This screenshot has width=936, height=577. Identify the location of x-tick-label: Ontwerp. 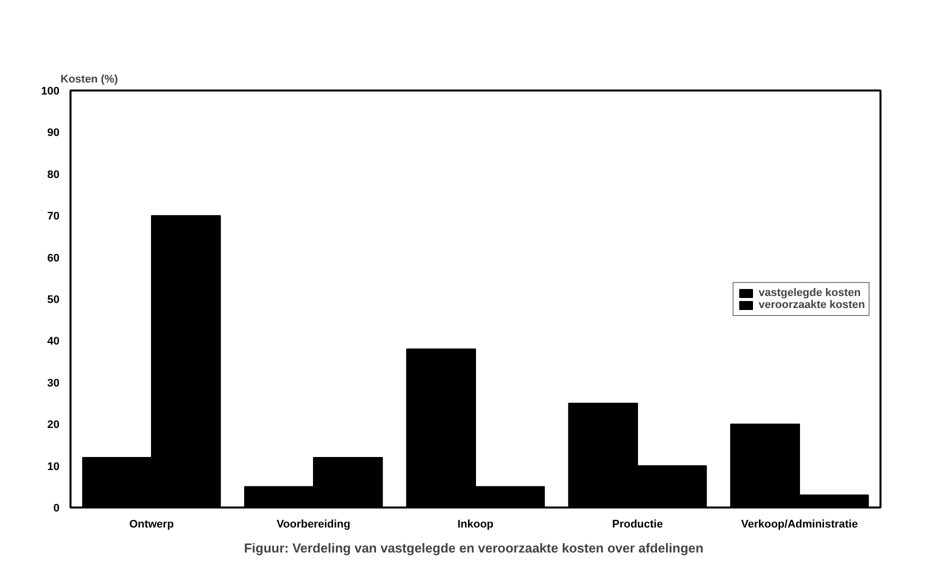
(151, 524).